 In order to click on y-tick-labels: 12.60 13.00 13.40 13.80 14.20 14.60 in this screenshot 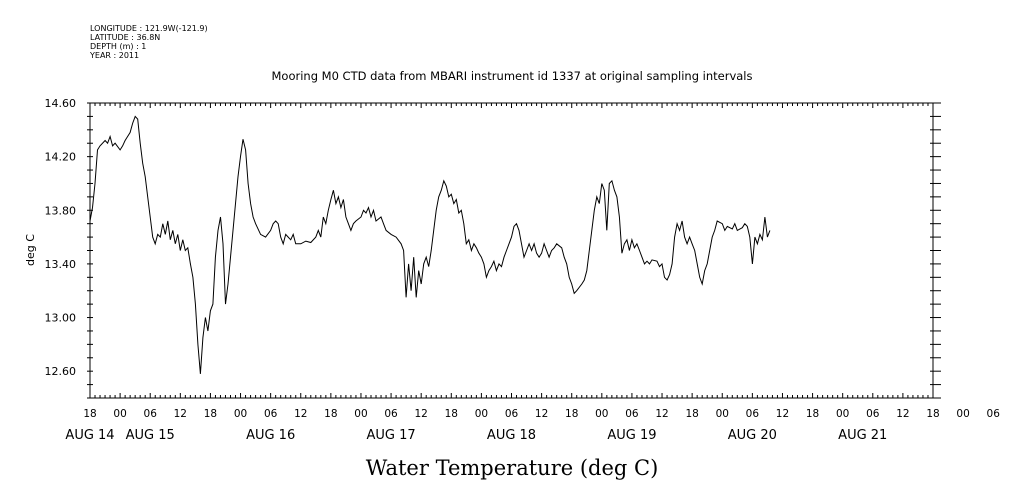, I will do `click(61, 237)`.